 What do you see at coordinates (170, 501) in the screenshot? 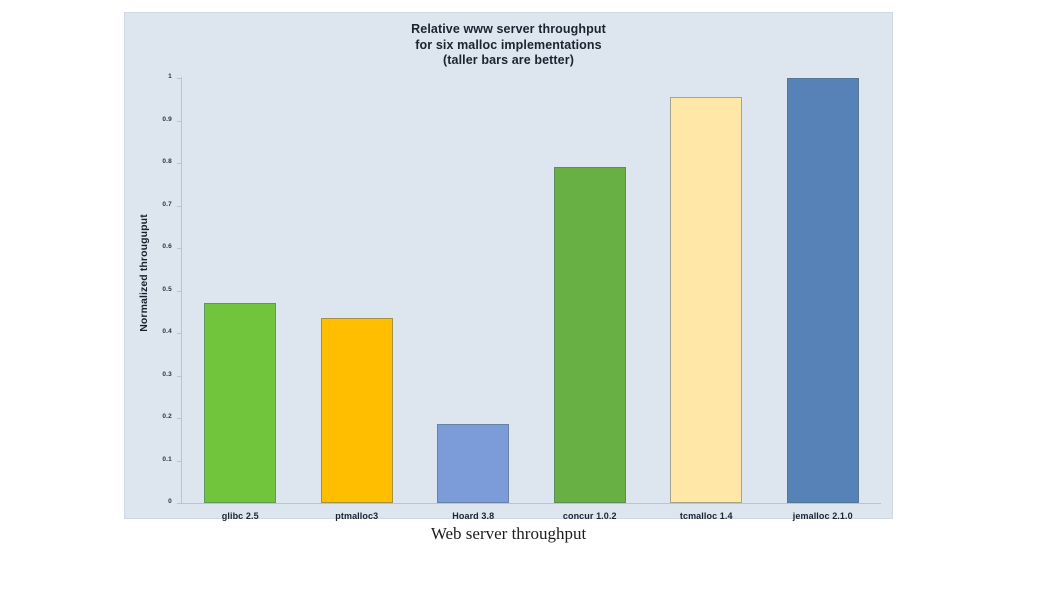
I see `y-axis-tick-label: 0` at bounding box center [170, 501].